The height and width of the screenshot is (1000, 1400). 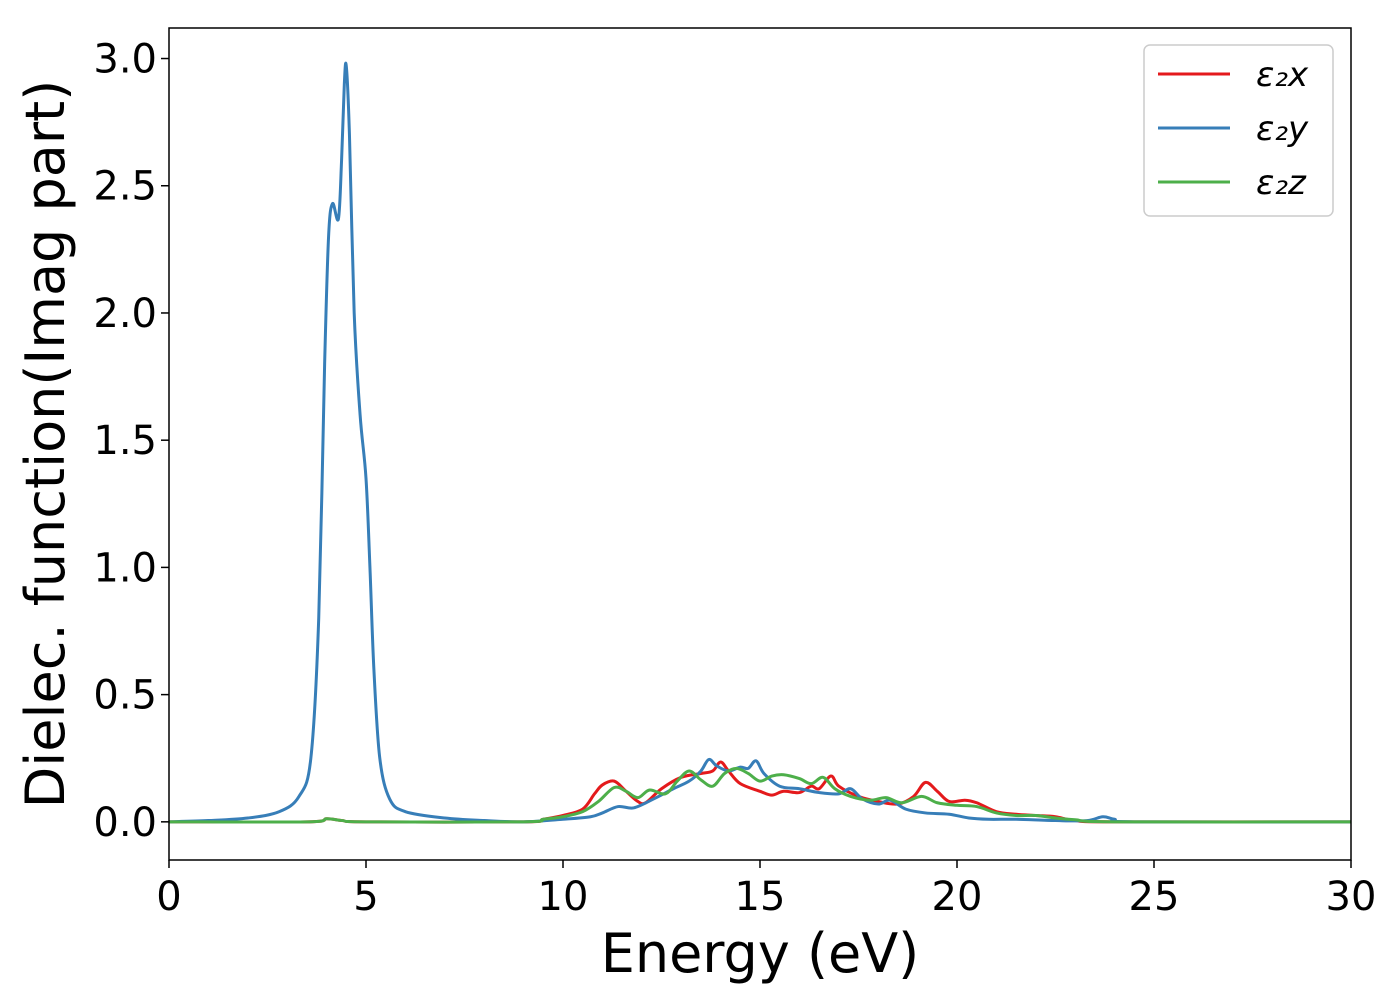 I want to click on x-tick-label: 5, so click(x=365, y=897).